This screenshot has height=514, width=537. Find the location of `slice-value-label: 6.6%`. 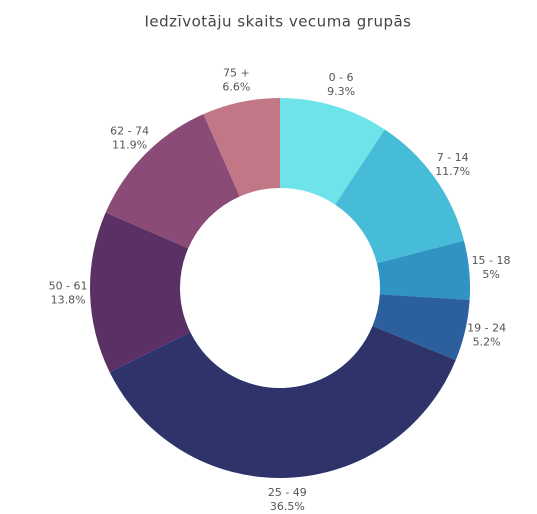

slice-value-label: 6.6% is located at coordinates (236, 87).